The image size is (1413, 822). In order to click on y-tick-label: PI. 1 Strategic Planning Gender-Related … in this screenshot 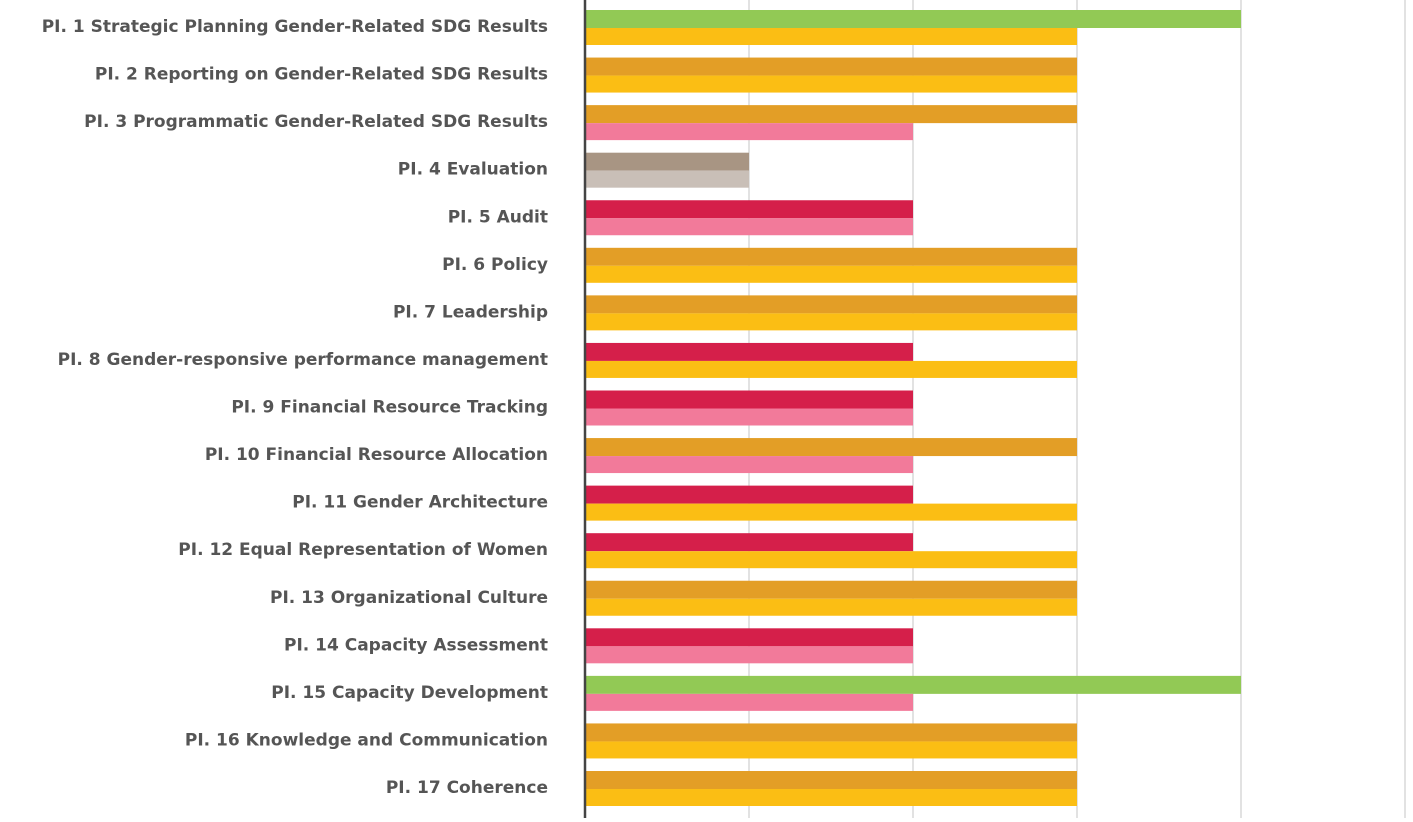, I will do `click(295, 27)`.